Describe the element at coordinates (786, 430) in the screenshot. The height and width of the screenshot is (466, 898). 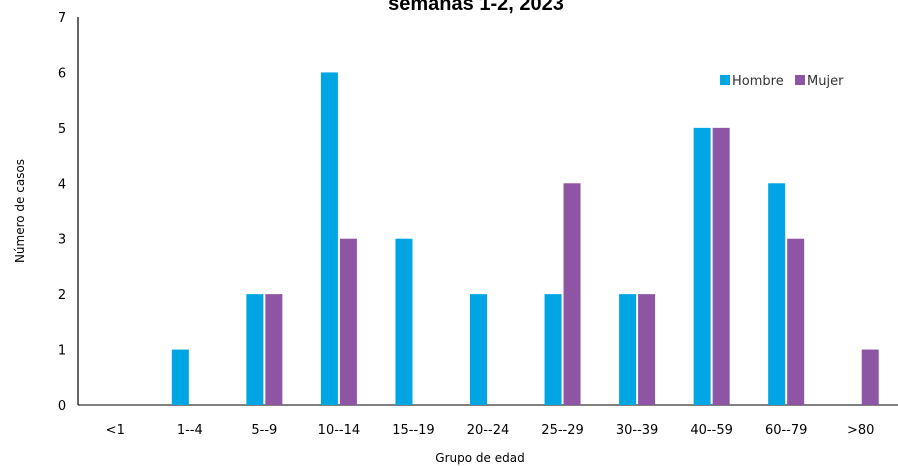
I see `x-tick-label: 60--79` at that location.